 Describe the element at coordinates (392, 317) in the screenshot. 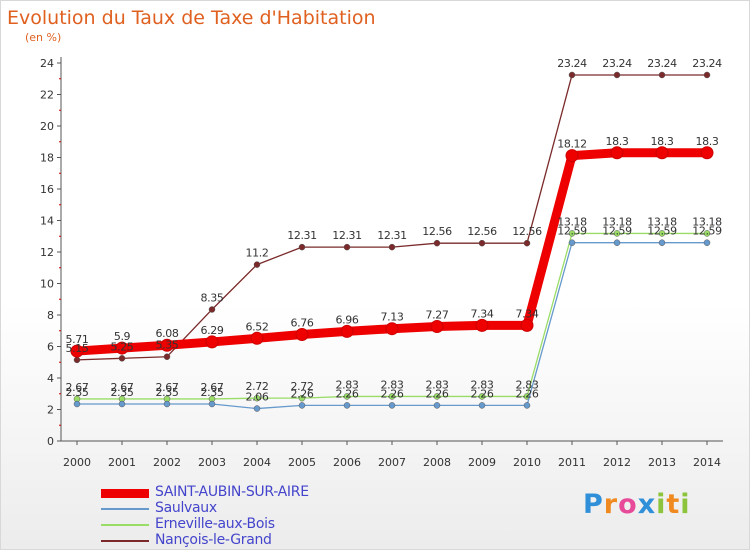

I see `data-label: 7.13` at that location.